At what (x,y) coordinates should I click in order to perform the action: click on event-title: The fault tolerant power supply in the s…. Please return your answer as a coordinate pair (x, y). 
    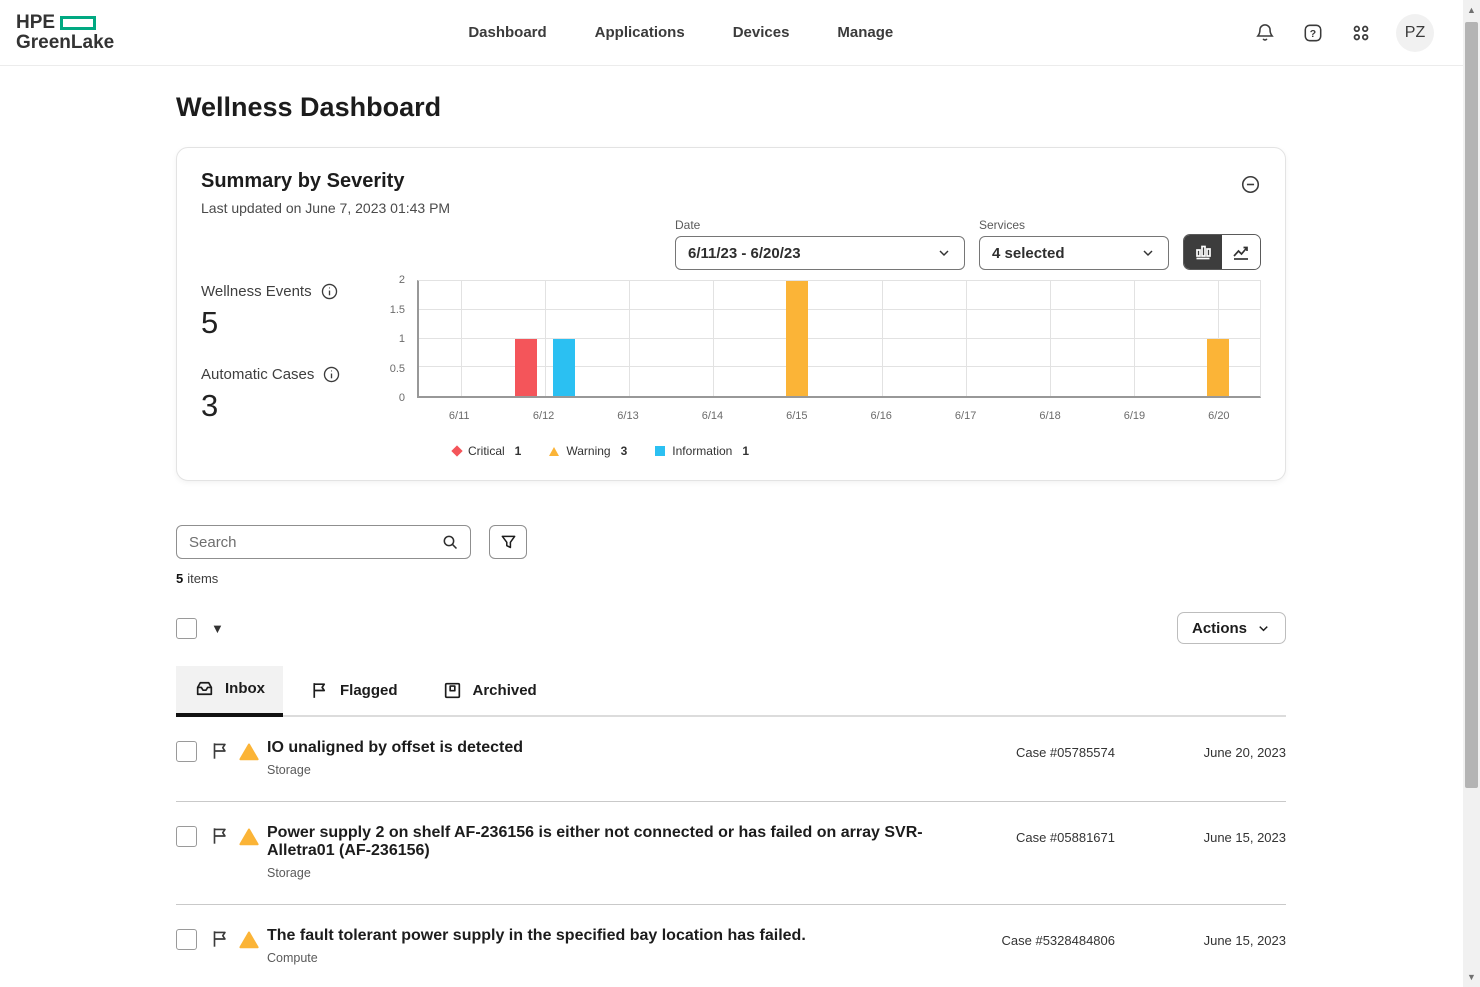
    Looking at the image, I should click on (536, 935).